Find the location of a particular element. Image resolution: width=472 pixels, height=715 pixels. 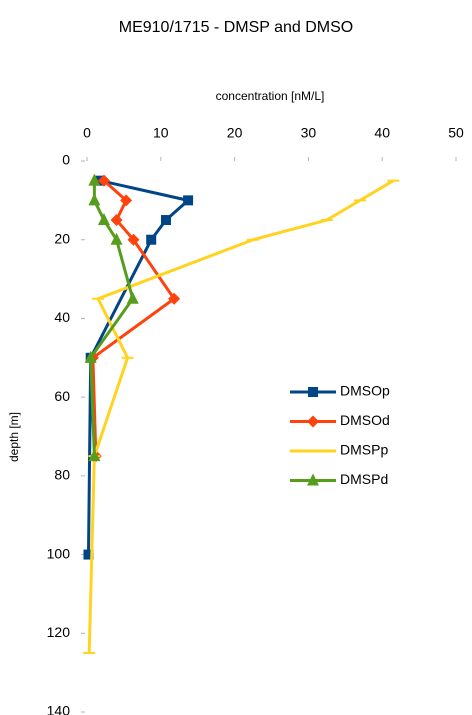

x-tick-label: 10 is located at coordinates (161, 133).